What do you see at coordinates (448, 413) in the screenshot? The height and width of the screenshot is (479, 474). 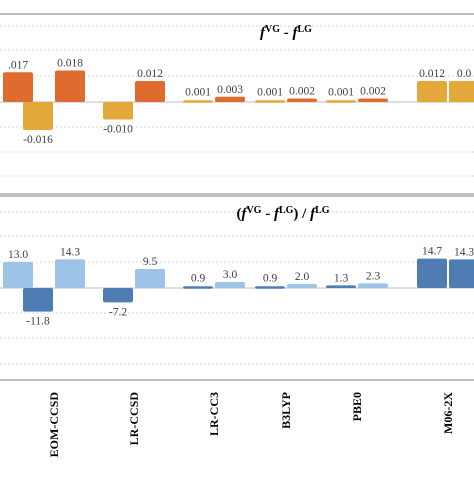 I see `x-tick-label: M06-2X` at bounding box center [448, 413].